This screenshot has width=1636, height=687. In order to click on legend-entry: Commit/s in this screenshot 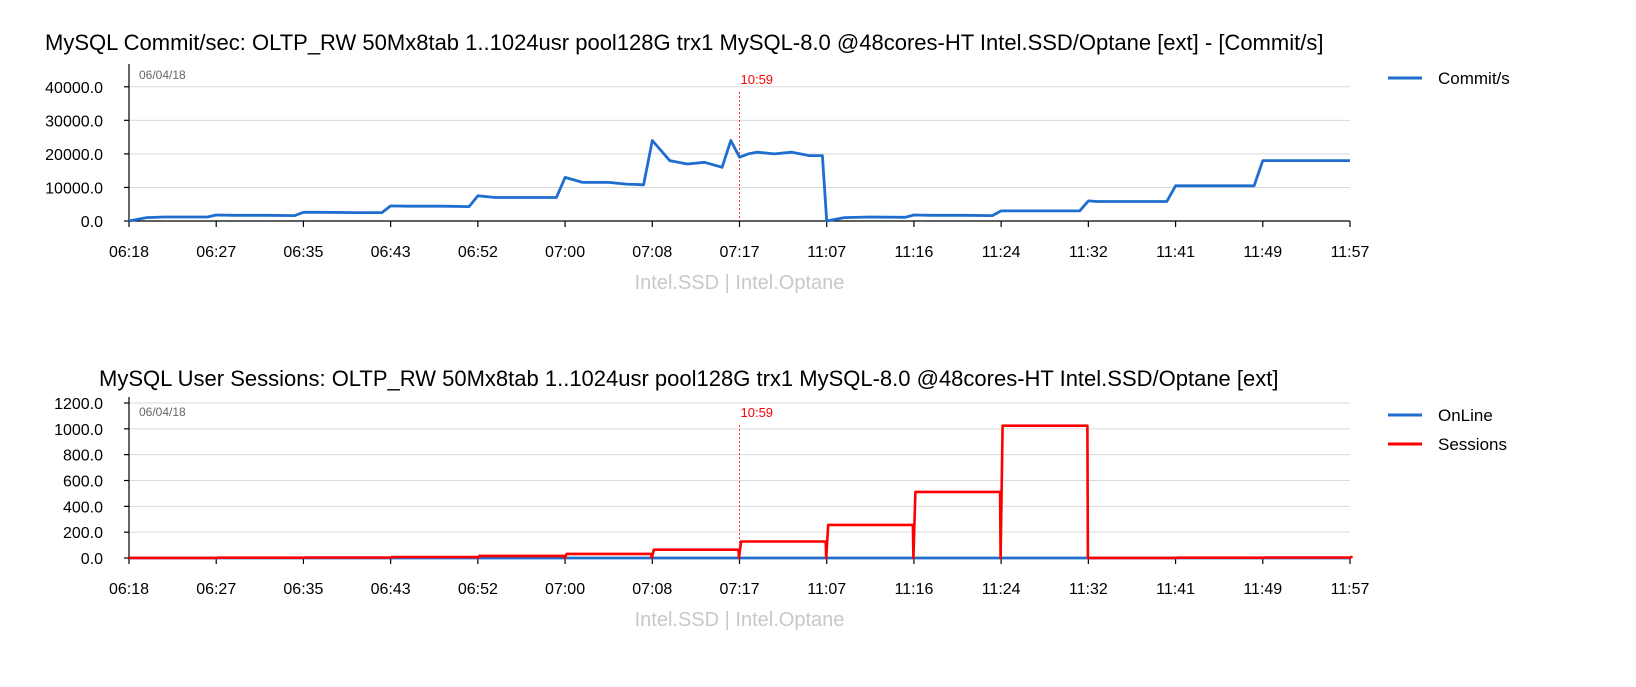, I will do `click(1474, 78)`.